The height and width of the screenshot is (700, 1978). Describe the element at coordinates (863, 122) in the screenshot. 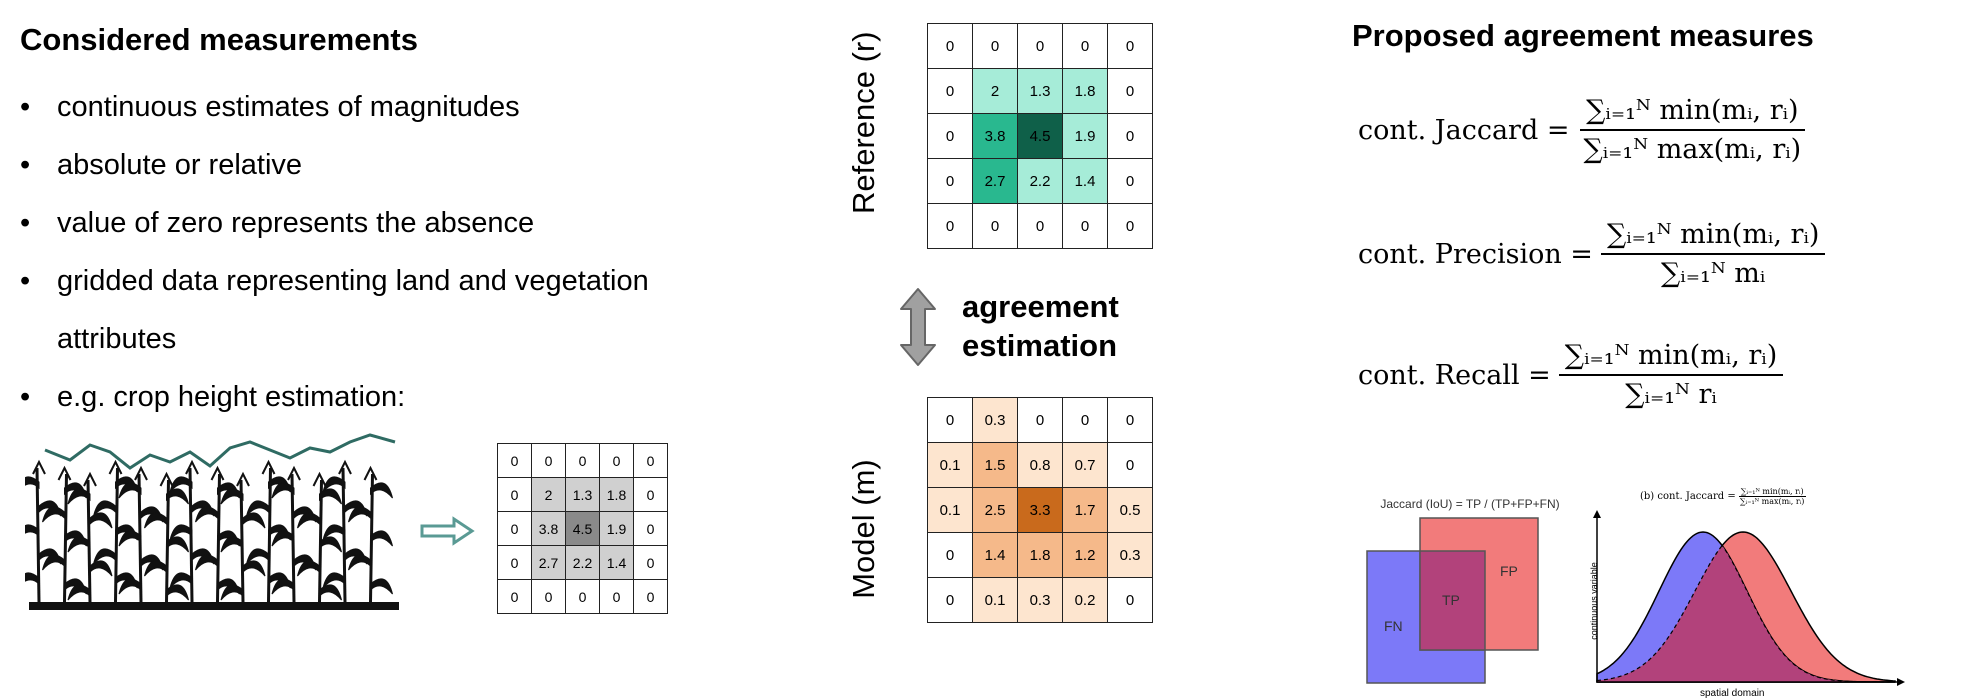

I see `reference-label: Reference (r)` at that location.